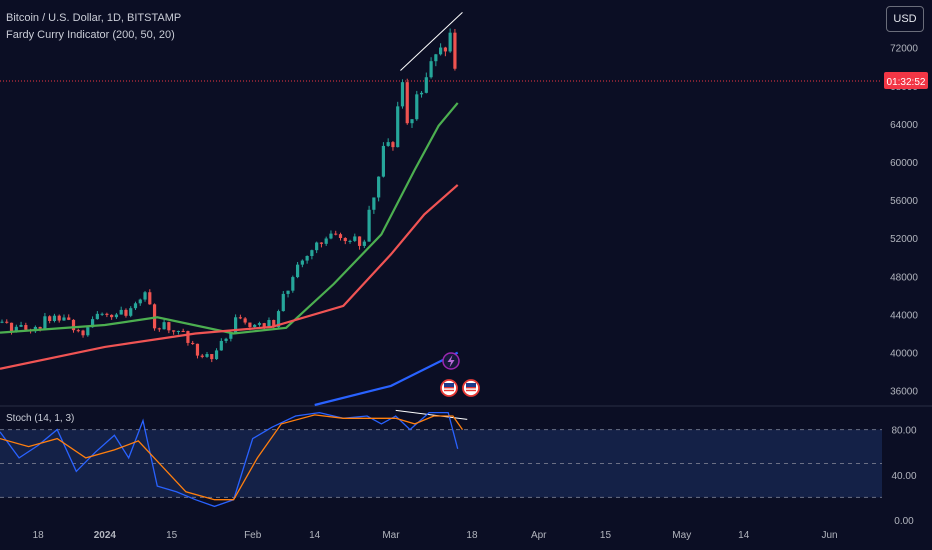 The image size is (932, 550). Describe the element at coordinates (681, 535) in the screenshot. I see `x-tick-label: May` at that location.